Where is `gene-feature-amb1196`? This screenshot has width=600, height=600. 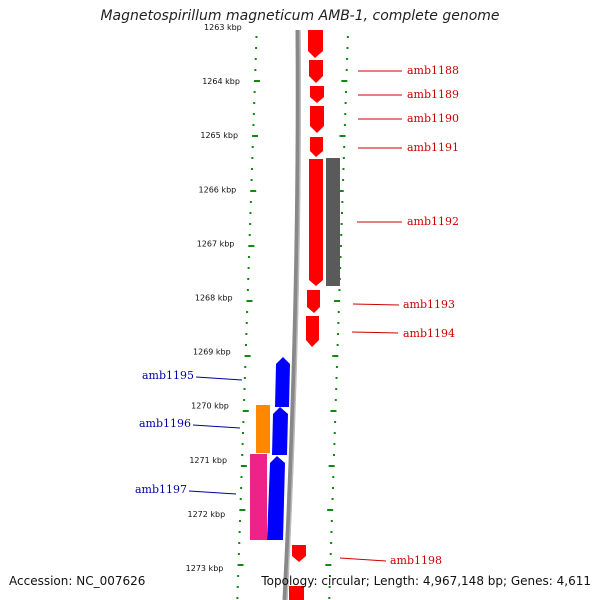
gene-feature-amb1196 is located at coordinates (280, 431).